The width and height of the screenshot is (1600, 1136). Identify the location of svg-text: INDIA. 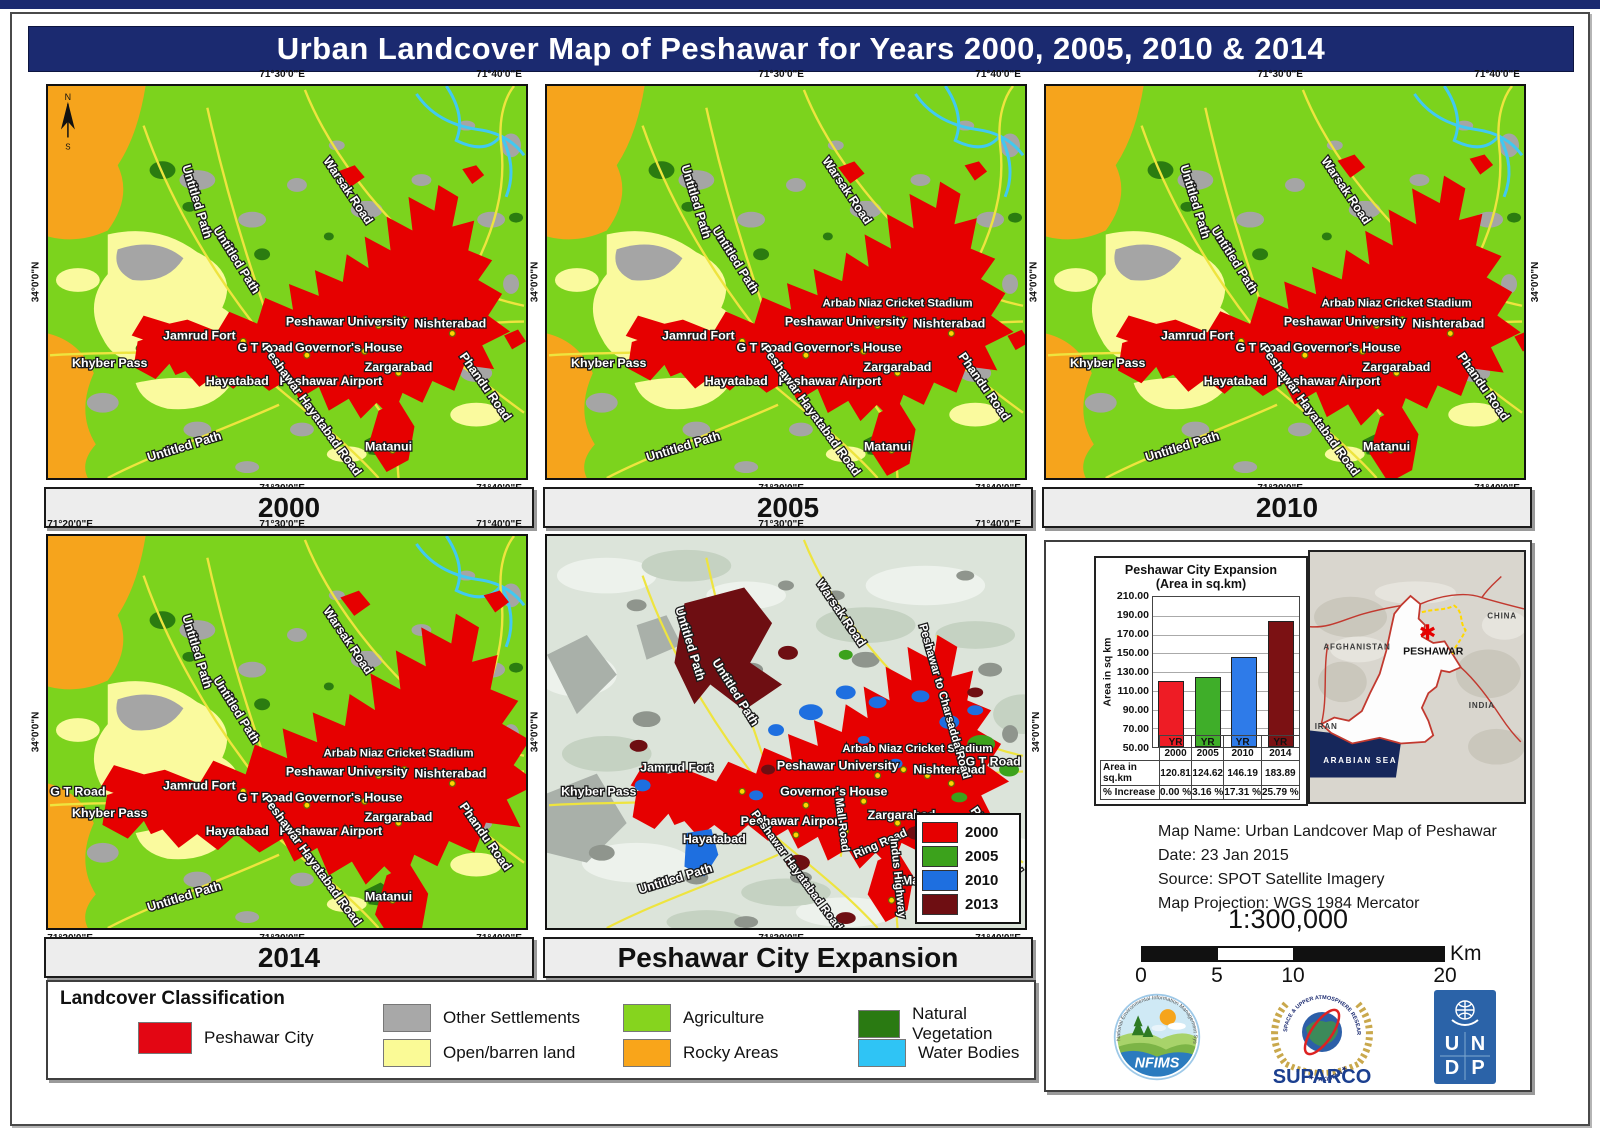
(1482, 705).